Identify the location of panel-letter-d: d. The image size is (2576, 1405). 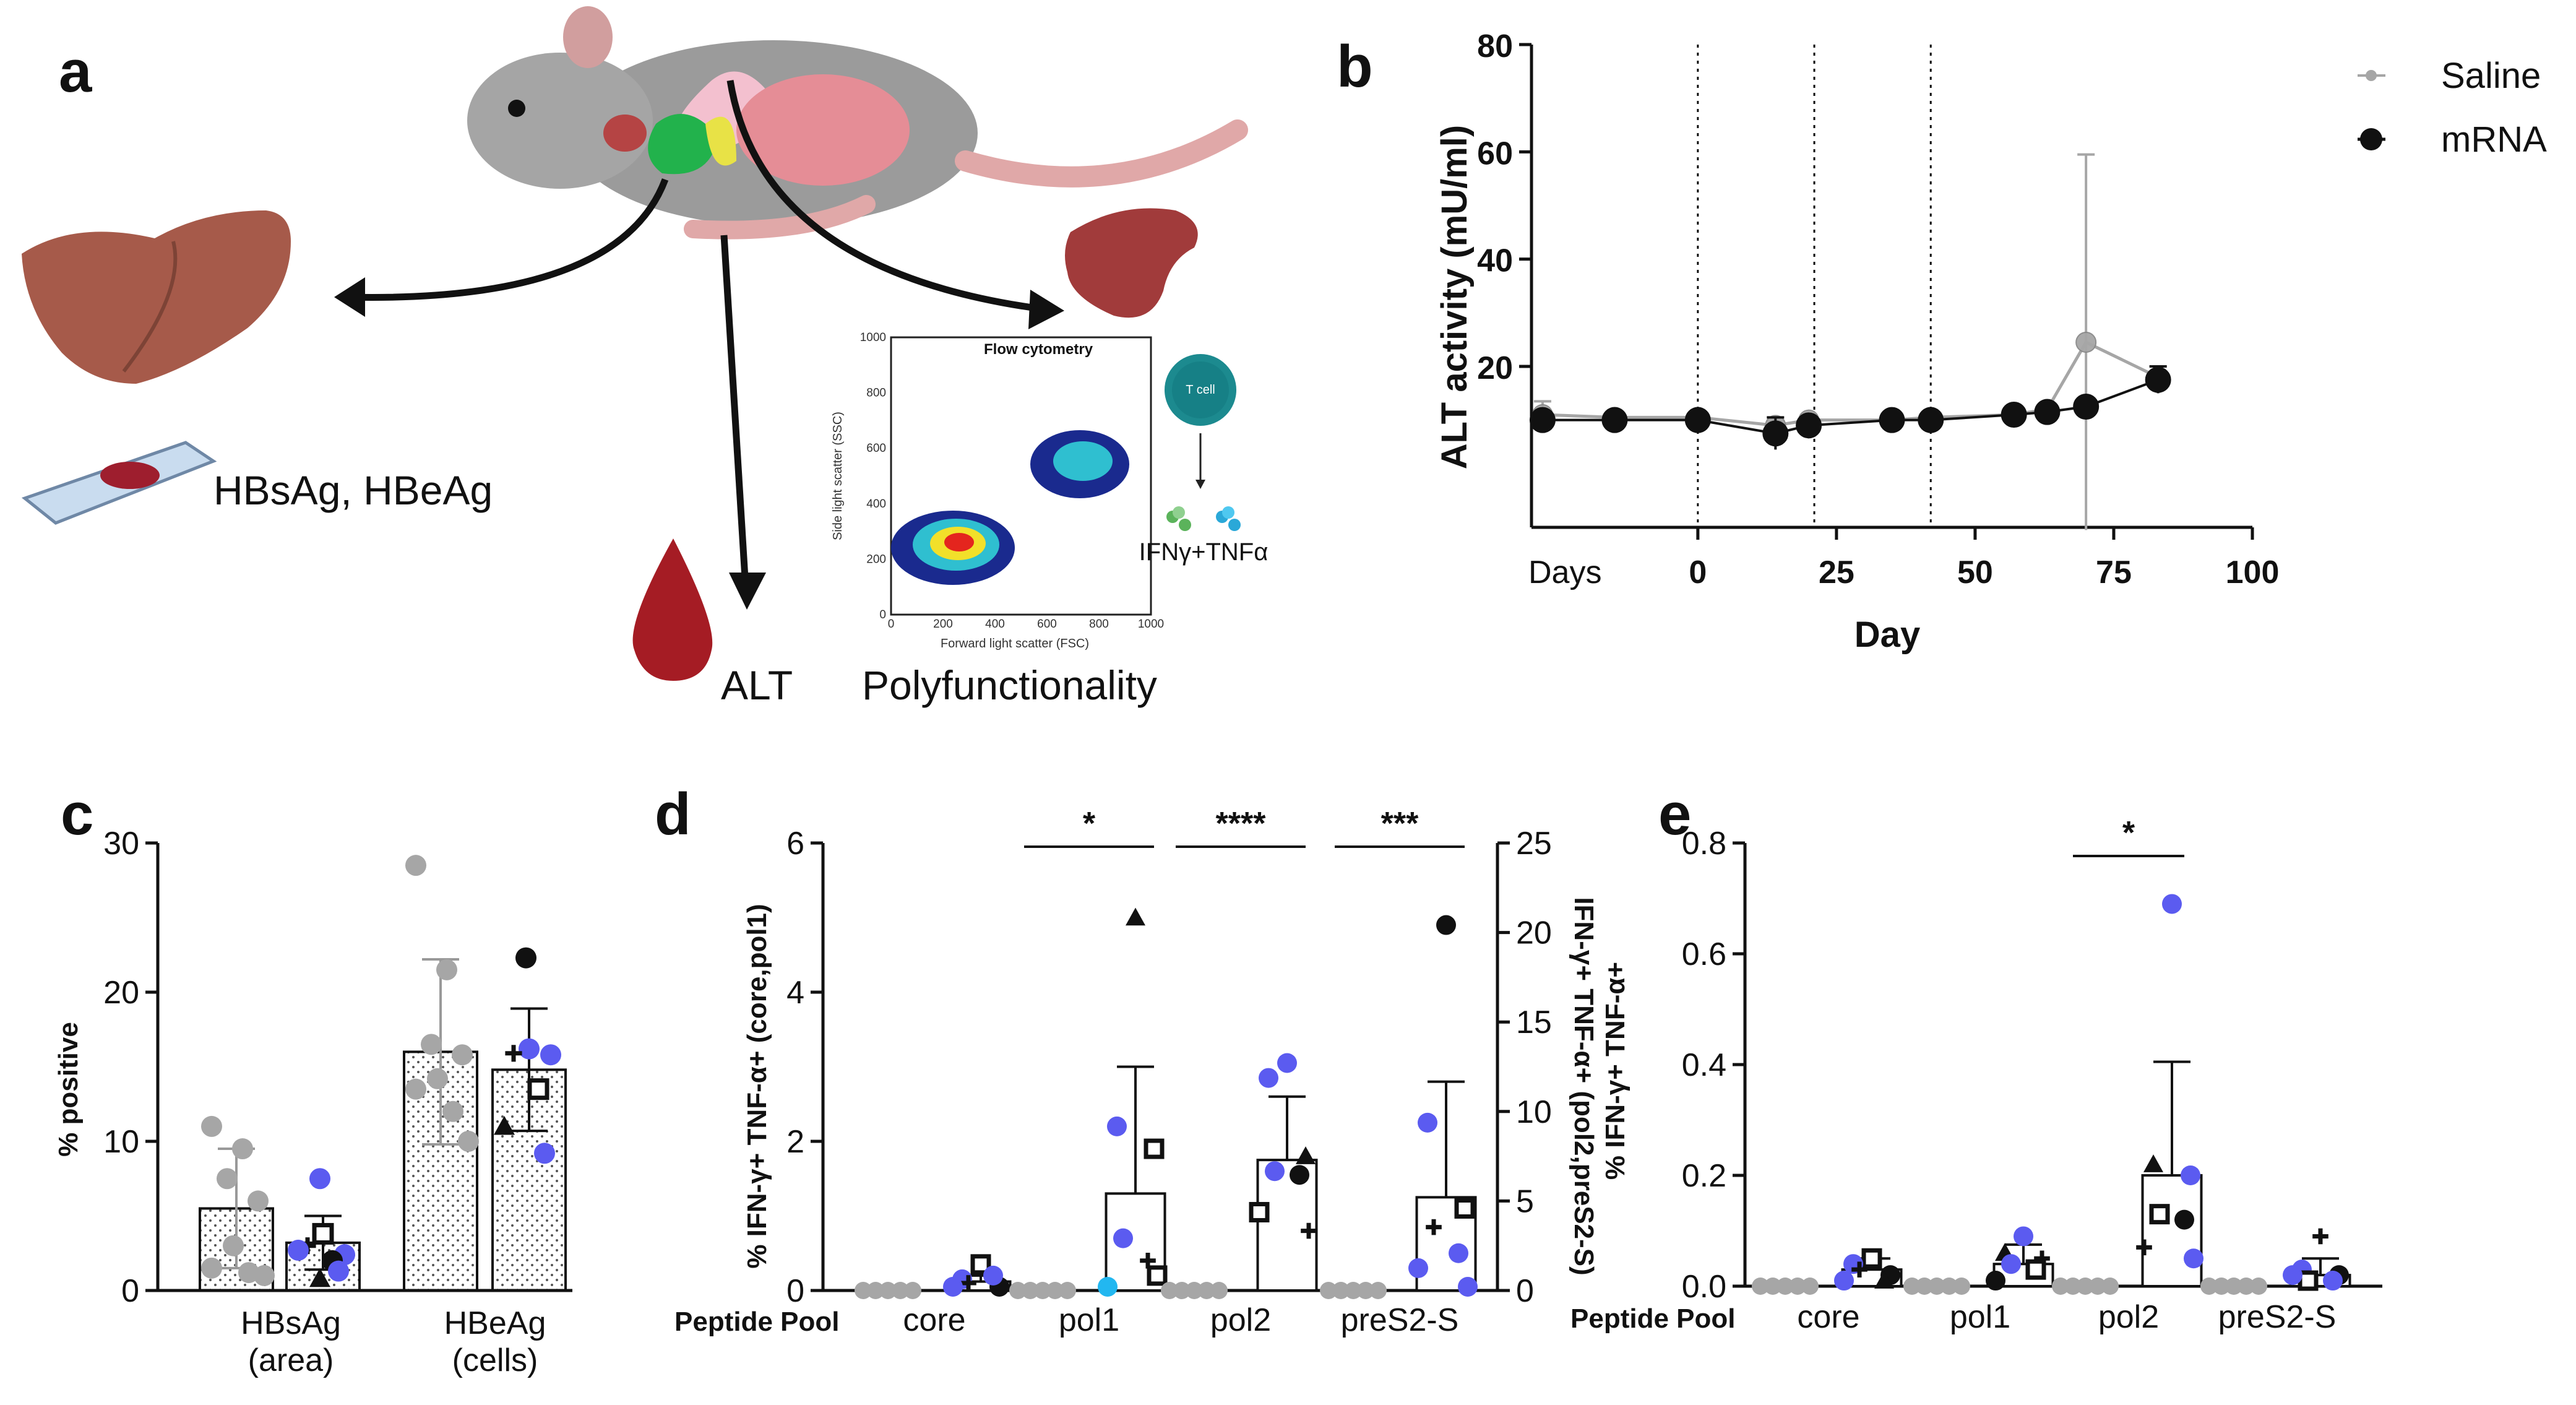
(673, 814).